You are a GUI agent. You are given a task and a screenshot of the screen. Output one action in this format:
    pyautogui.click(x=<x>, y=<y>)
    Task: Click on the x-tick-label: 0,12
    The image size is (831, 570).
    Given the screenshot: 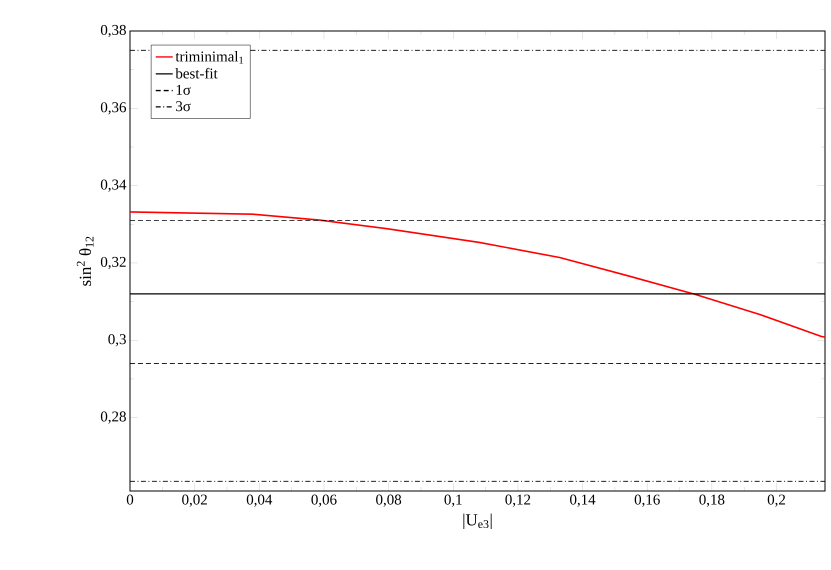 What is the action you would take?
    pyautogui.click(x=517, y=500)
    